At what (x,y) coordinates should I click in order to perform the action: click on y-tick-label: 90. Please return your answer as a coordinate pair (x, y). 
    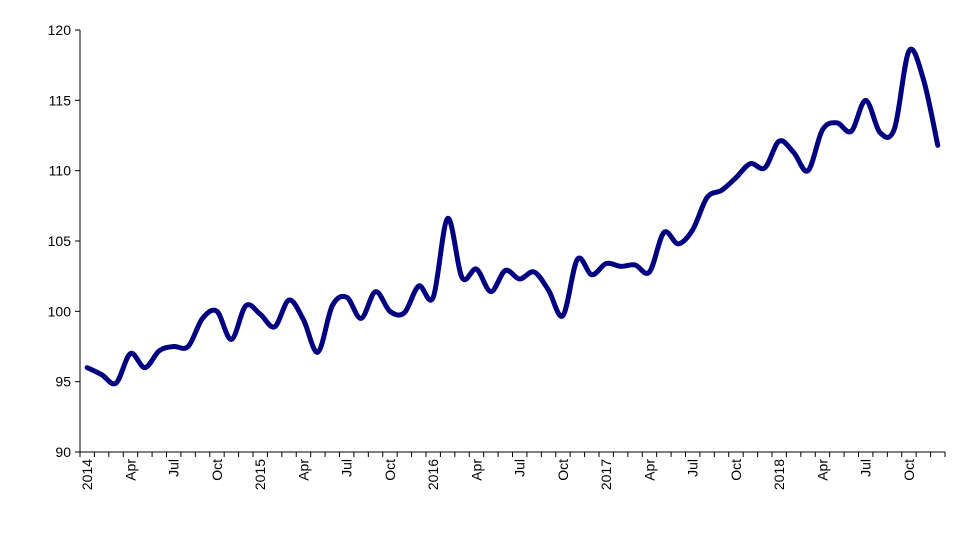
    Looking at the image, I should click on (63, 452).